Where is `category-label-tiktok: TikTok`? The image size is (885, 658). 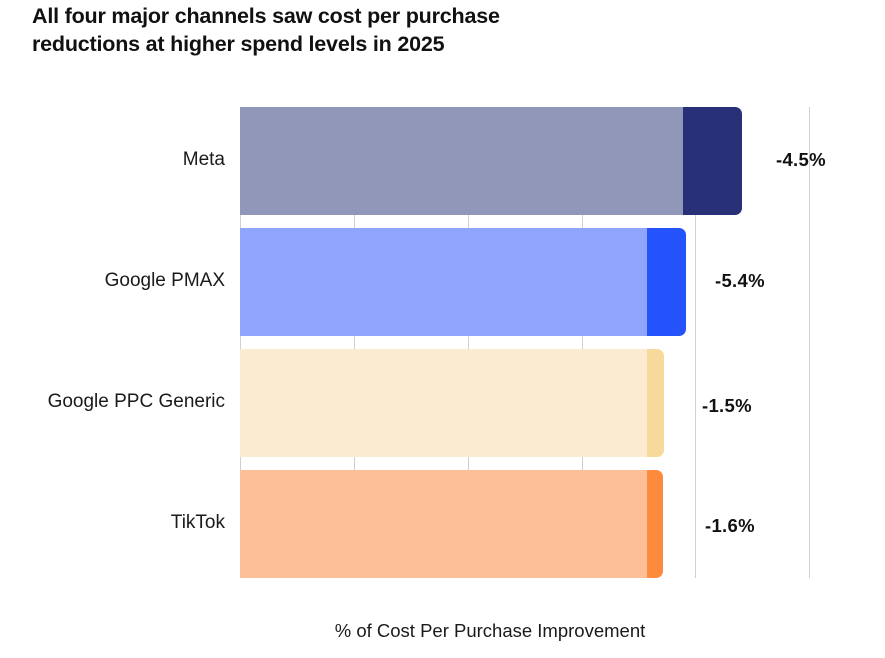
category-label-tiktok: TikTok is located at coordinates (197, 522).